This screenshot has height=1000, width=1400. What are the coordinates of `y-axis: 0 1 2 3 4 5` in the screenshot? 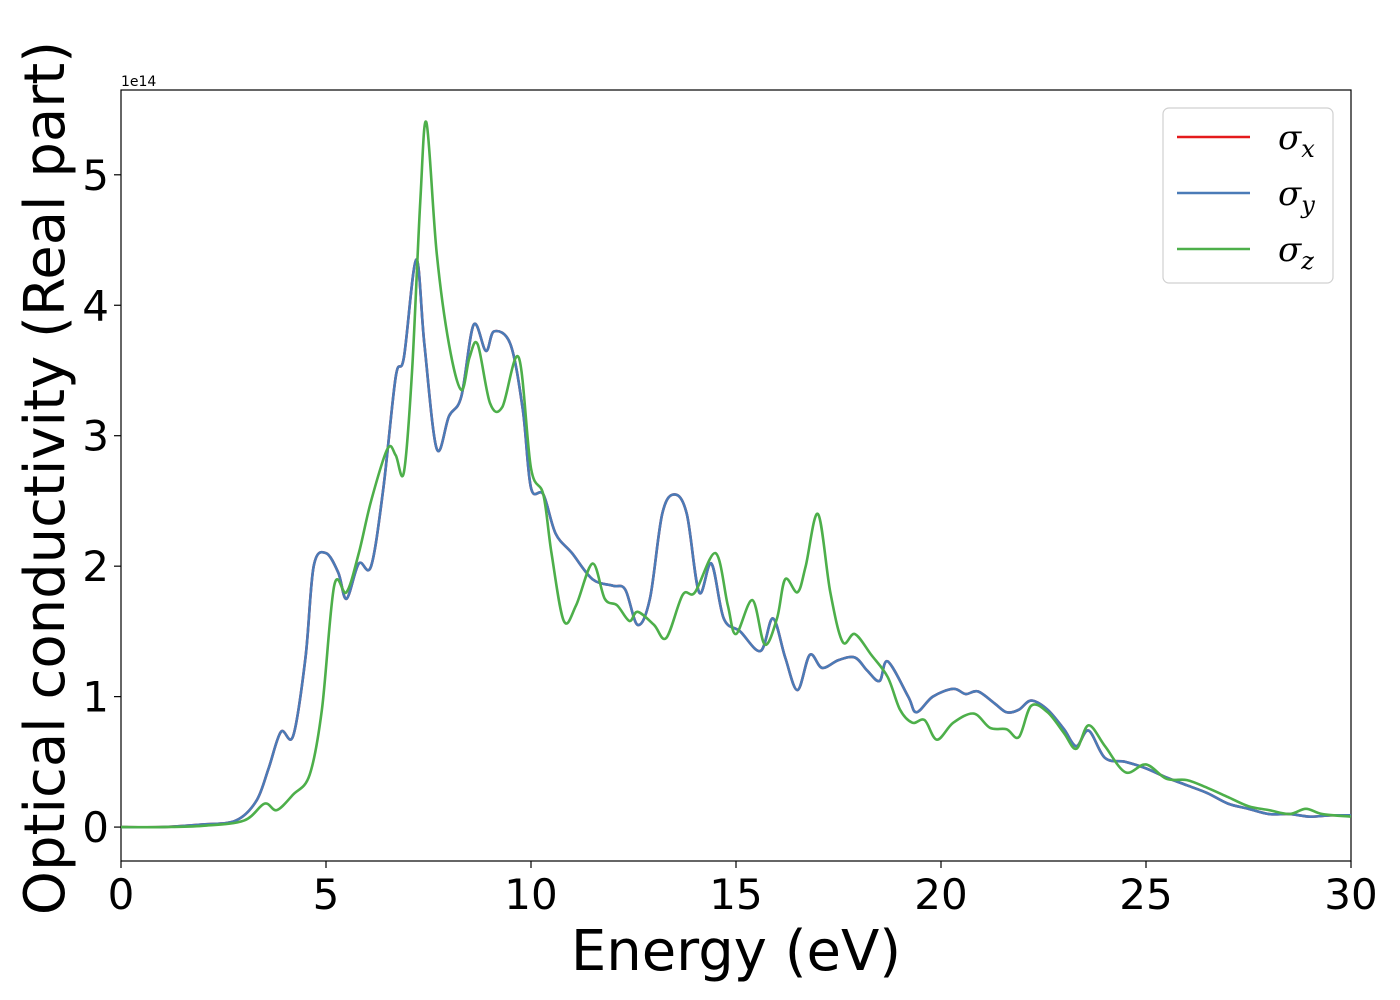 It's located at (101, 501).